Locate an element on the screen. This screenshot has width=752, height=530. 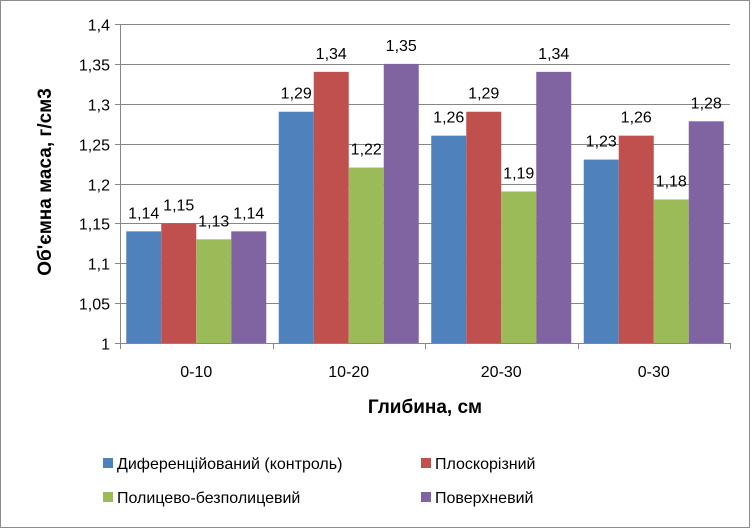
data-label: 1,22 is located at coordinates (366, 150).